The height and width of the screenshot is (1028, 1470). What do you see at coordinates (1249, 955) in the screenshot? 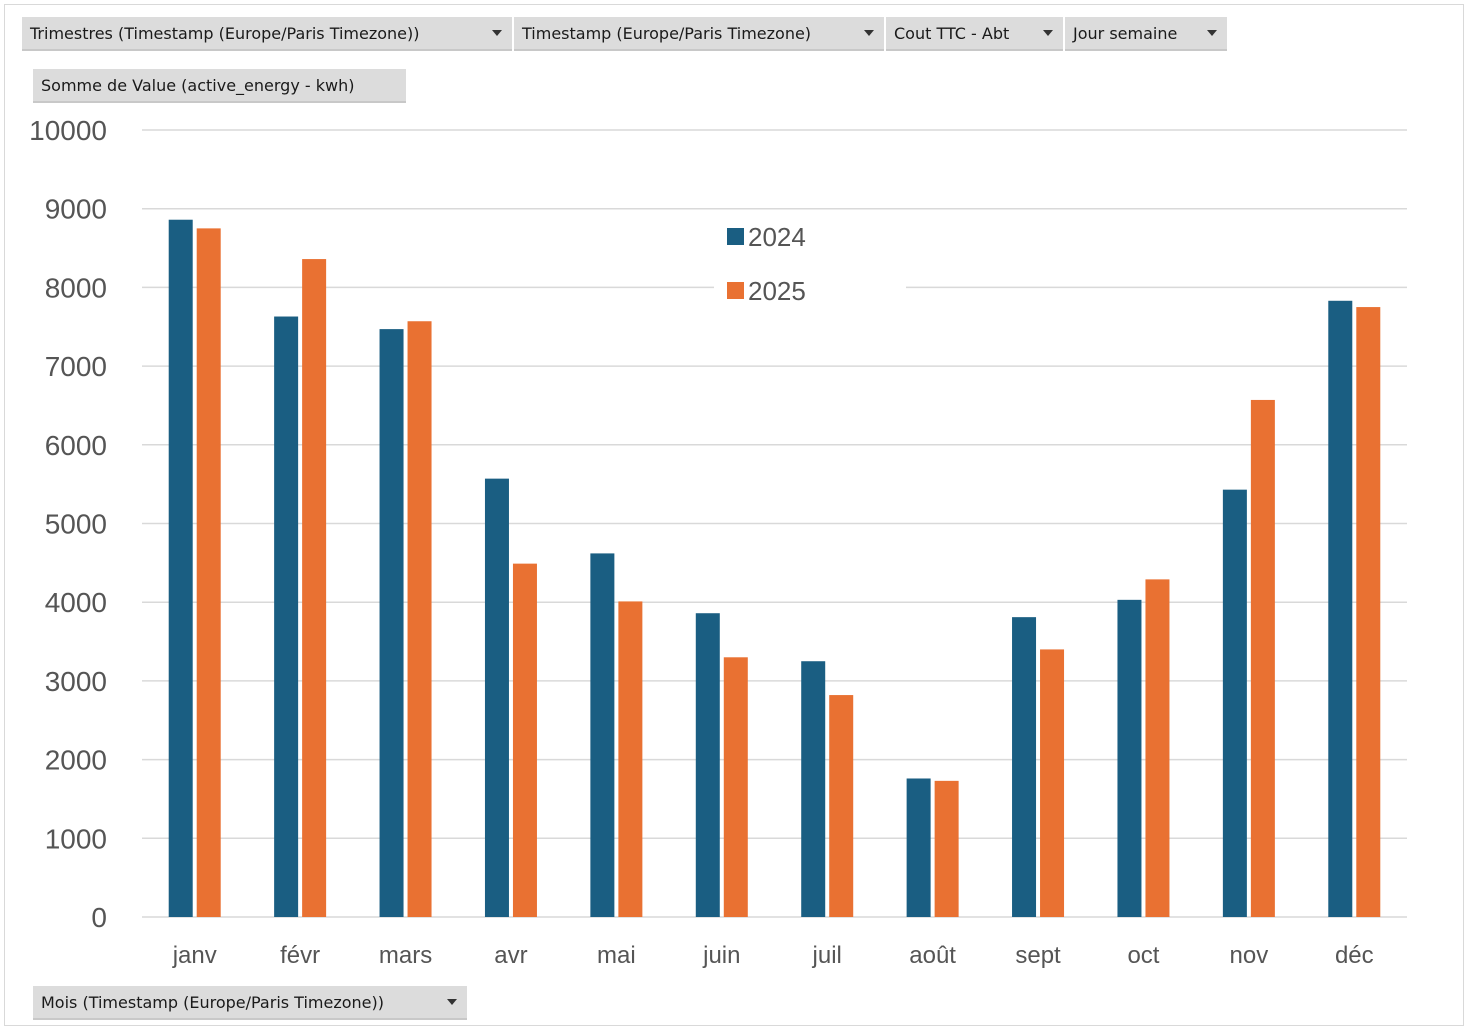
I see `x-tick-label: nov` at bounding box center [1249, 955].